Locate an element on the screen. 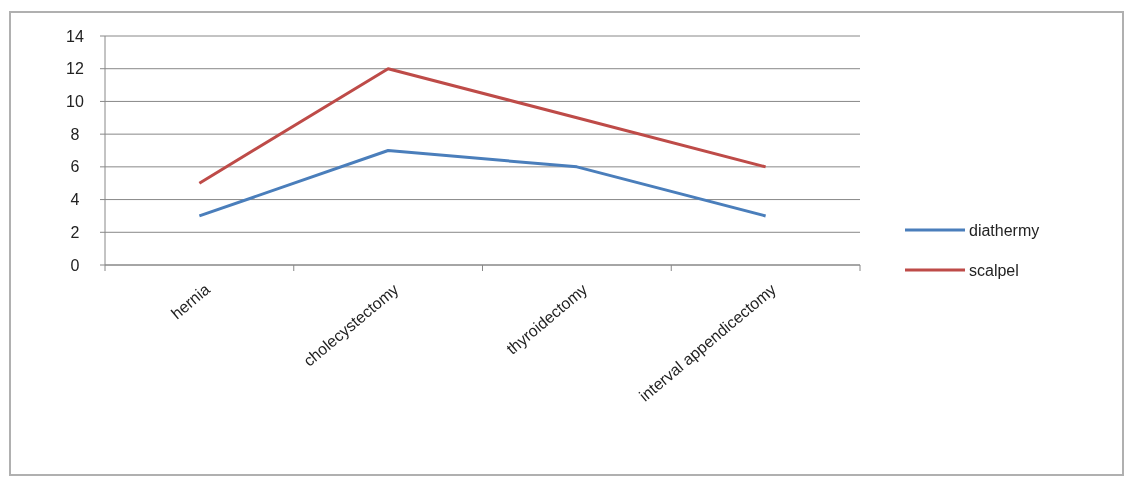 Image resolution: width=1125 pixels, height=477 pixels. legend-label: scalpel is located at coordinates (994, 270).